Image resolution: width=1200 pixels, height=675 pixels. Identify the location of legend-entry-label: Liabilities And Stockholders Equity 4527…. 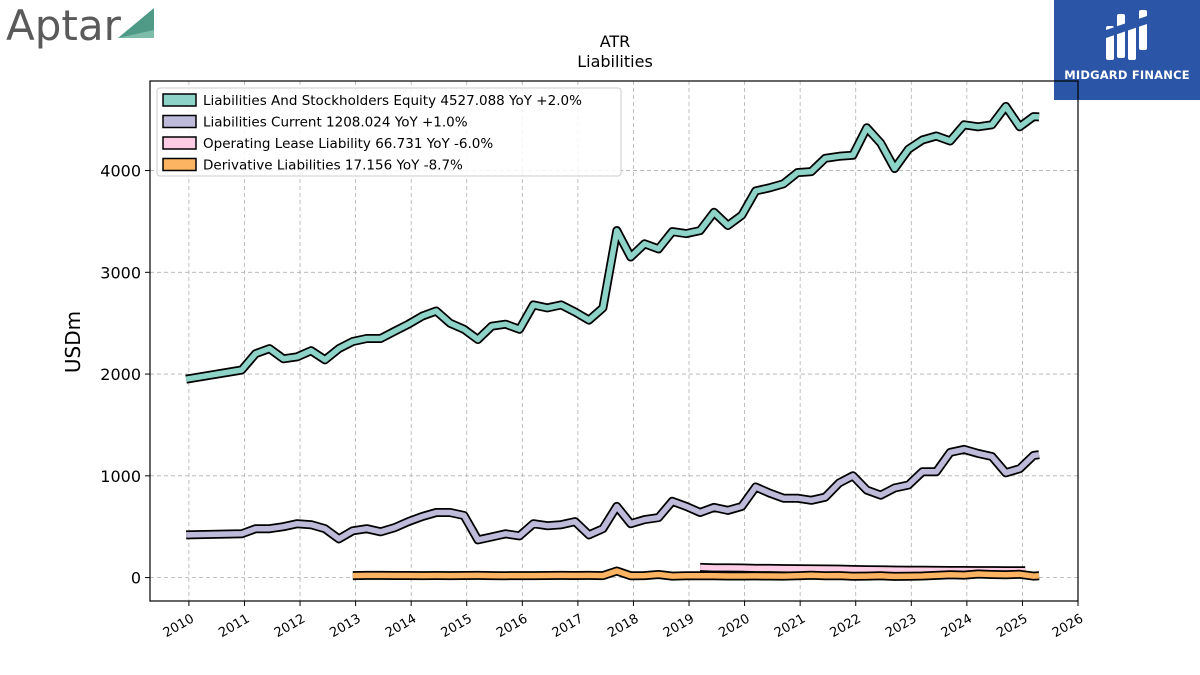
(392, 101).